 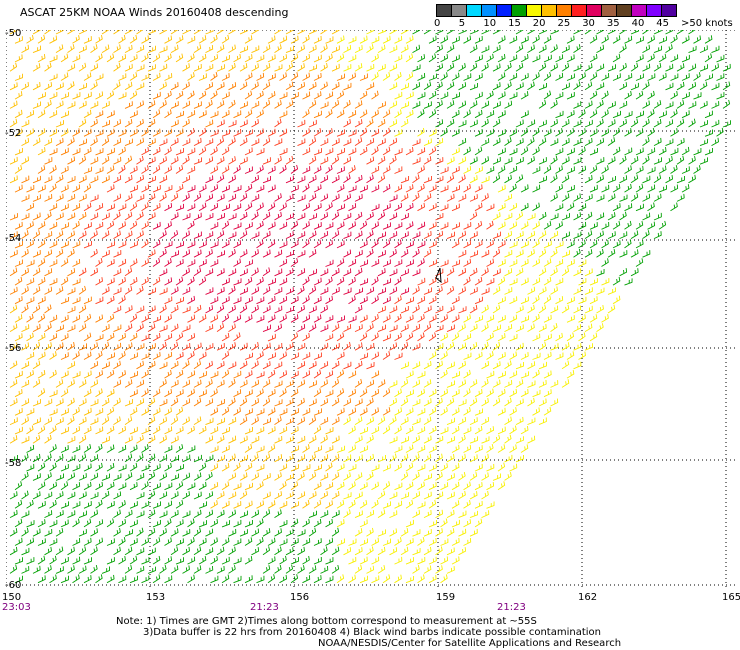 What do you see at coordinates (300, 597) in the screenshot?
I see `lon-label: 156` at bounding box center [300, 597].